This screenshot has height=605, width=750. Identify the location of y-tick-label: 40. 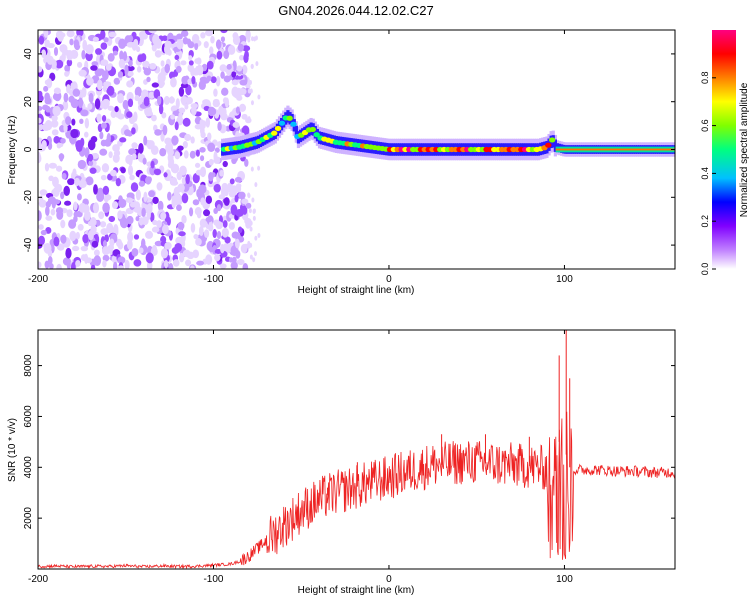
(28, 54).